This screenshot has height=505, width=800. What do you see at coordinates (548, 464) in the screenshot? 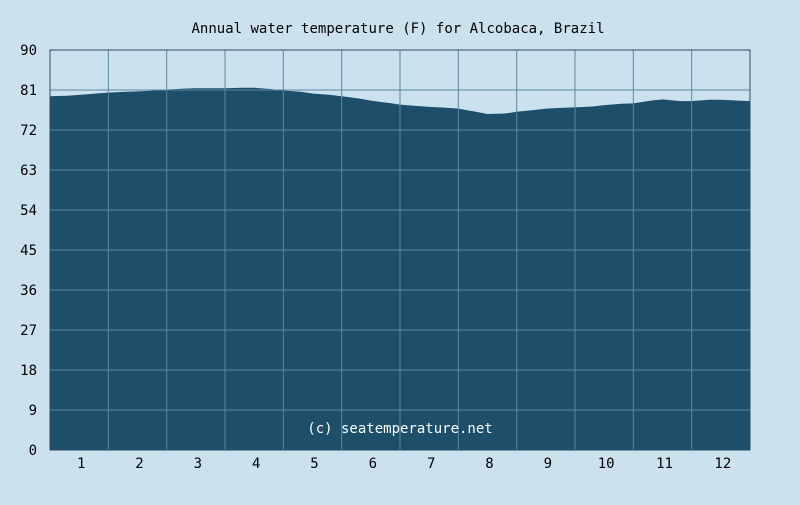
I see `x-tick-label: 9` at bounding box center [548, 464].